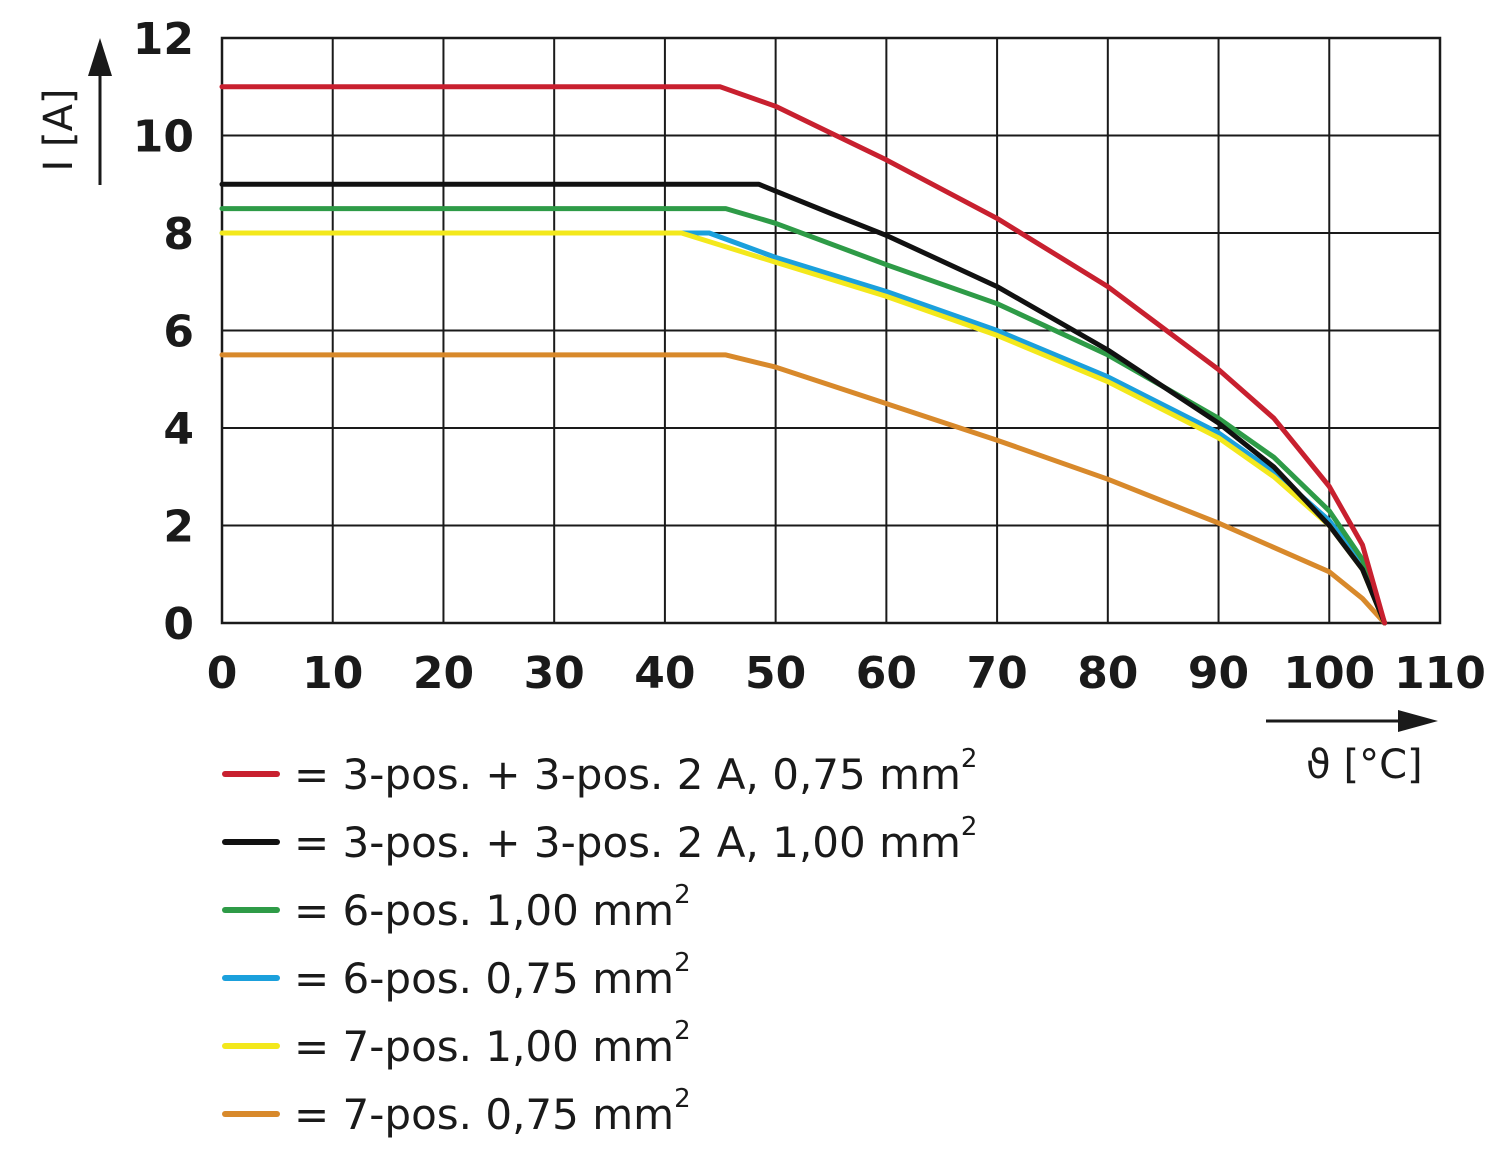 This screenshot has height=1172, width=1500. What do you see at coordinates (1418, 721) in the screenshot?
I see `x-axis-arrow-head` at bounding box center [1418, 721].